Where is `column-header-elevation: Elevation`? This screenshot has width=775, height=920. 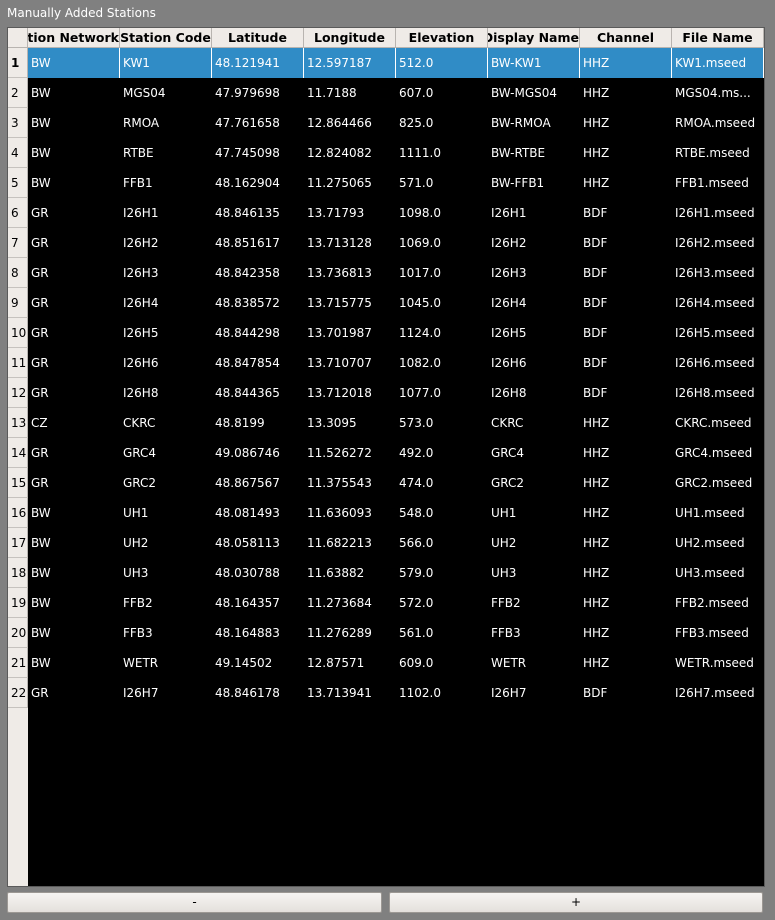 column-header-elevation: Elevation is located at coordinates (442, 38).